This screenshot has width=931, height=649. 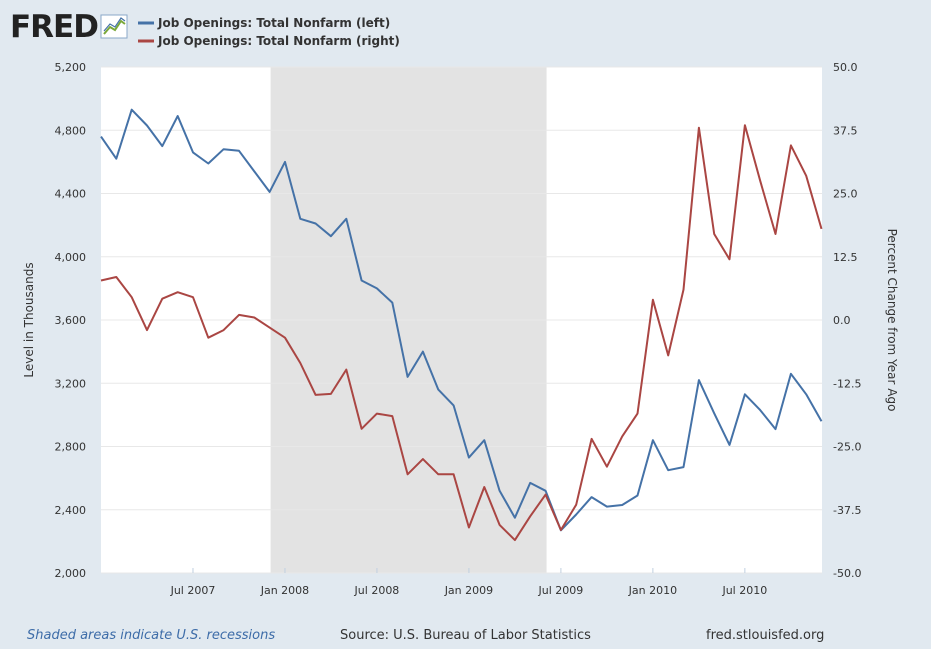 What do you see at coordinates (847, 383) in the screenshot?
I see `right-tick-label: -12.5` at bounding box center [847, 383].